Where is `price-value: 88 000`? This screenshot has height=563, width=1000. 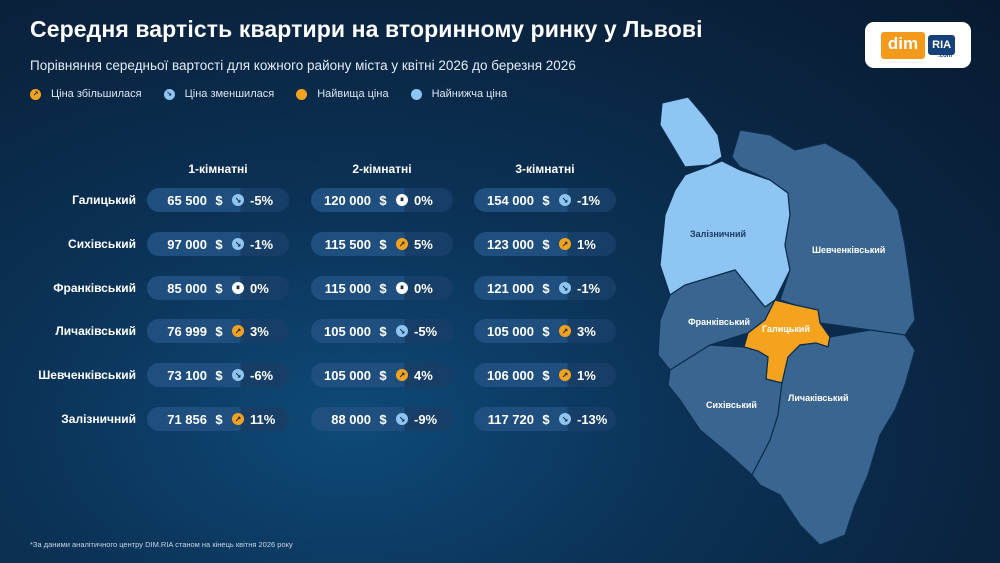
price-value: 88 000 is located at coordinates (351, 419).